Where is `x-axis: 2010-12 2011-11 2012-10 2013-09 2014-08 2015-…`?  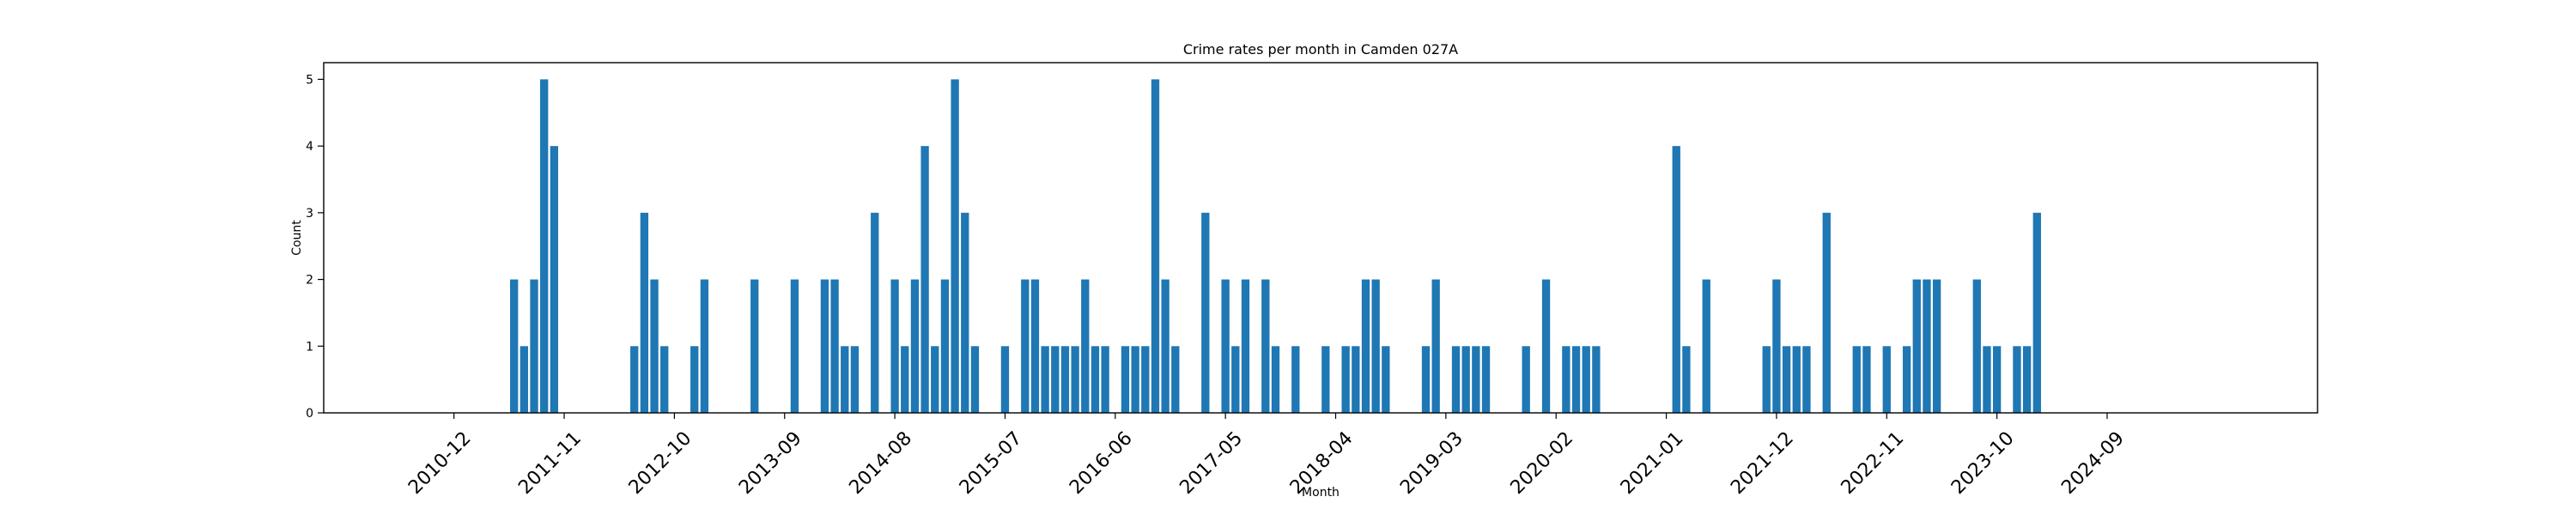
x-axis: 2010-12 2011-11 2012-10 2013-09 2014-08 2015-… is located at coordinates (1266, 456).